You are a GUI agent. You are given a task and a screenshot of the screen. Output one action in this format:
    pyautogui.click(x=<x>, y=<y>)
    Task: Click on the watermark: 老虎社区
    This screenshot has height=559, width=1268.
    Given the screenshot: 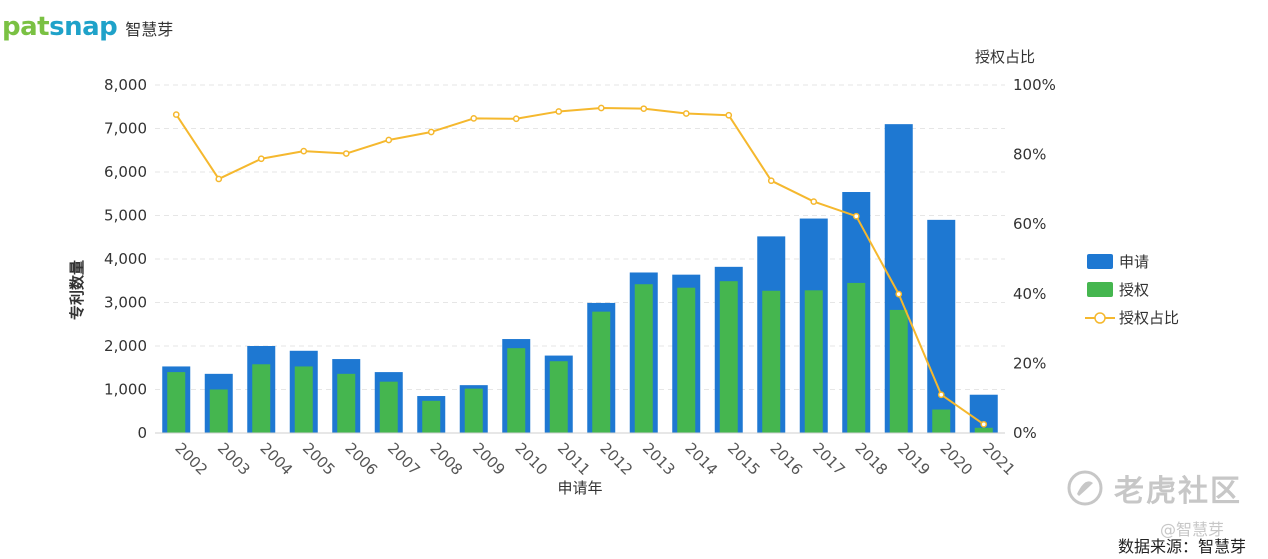 What is the action you would take?
    pyautogui.click(x=1154, y=488)
    